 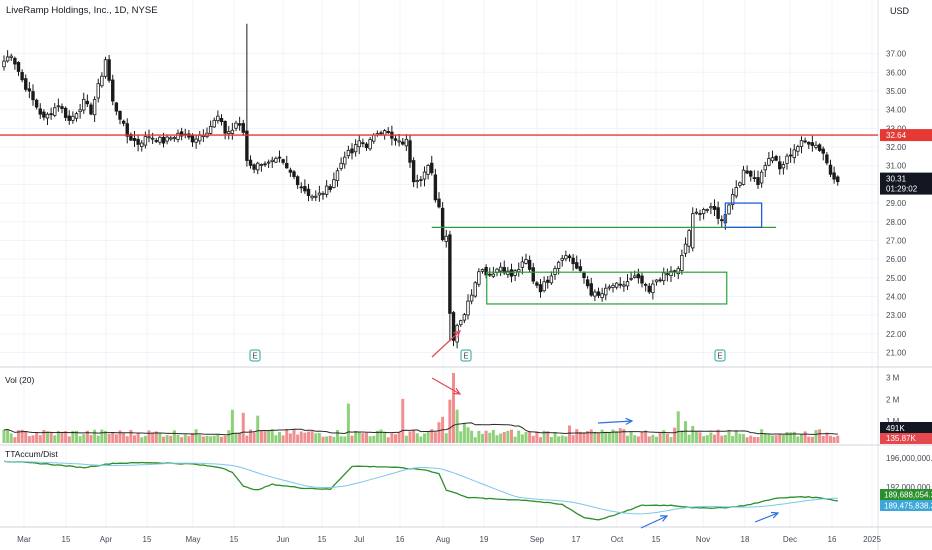 What do you see at coordinates (896, 91) in the screenshot?
I see `price-tick-label: 35.00` at bounding box center [896, 91].